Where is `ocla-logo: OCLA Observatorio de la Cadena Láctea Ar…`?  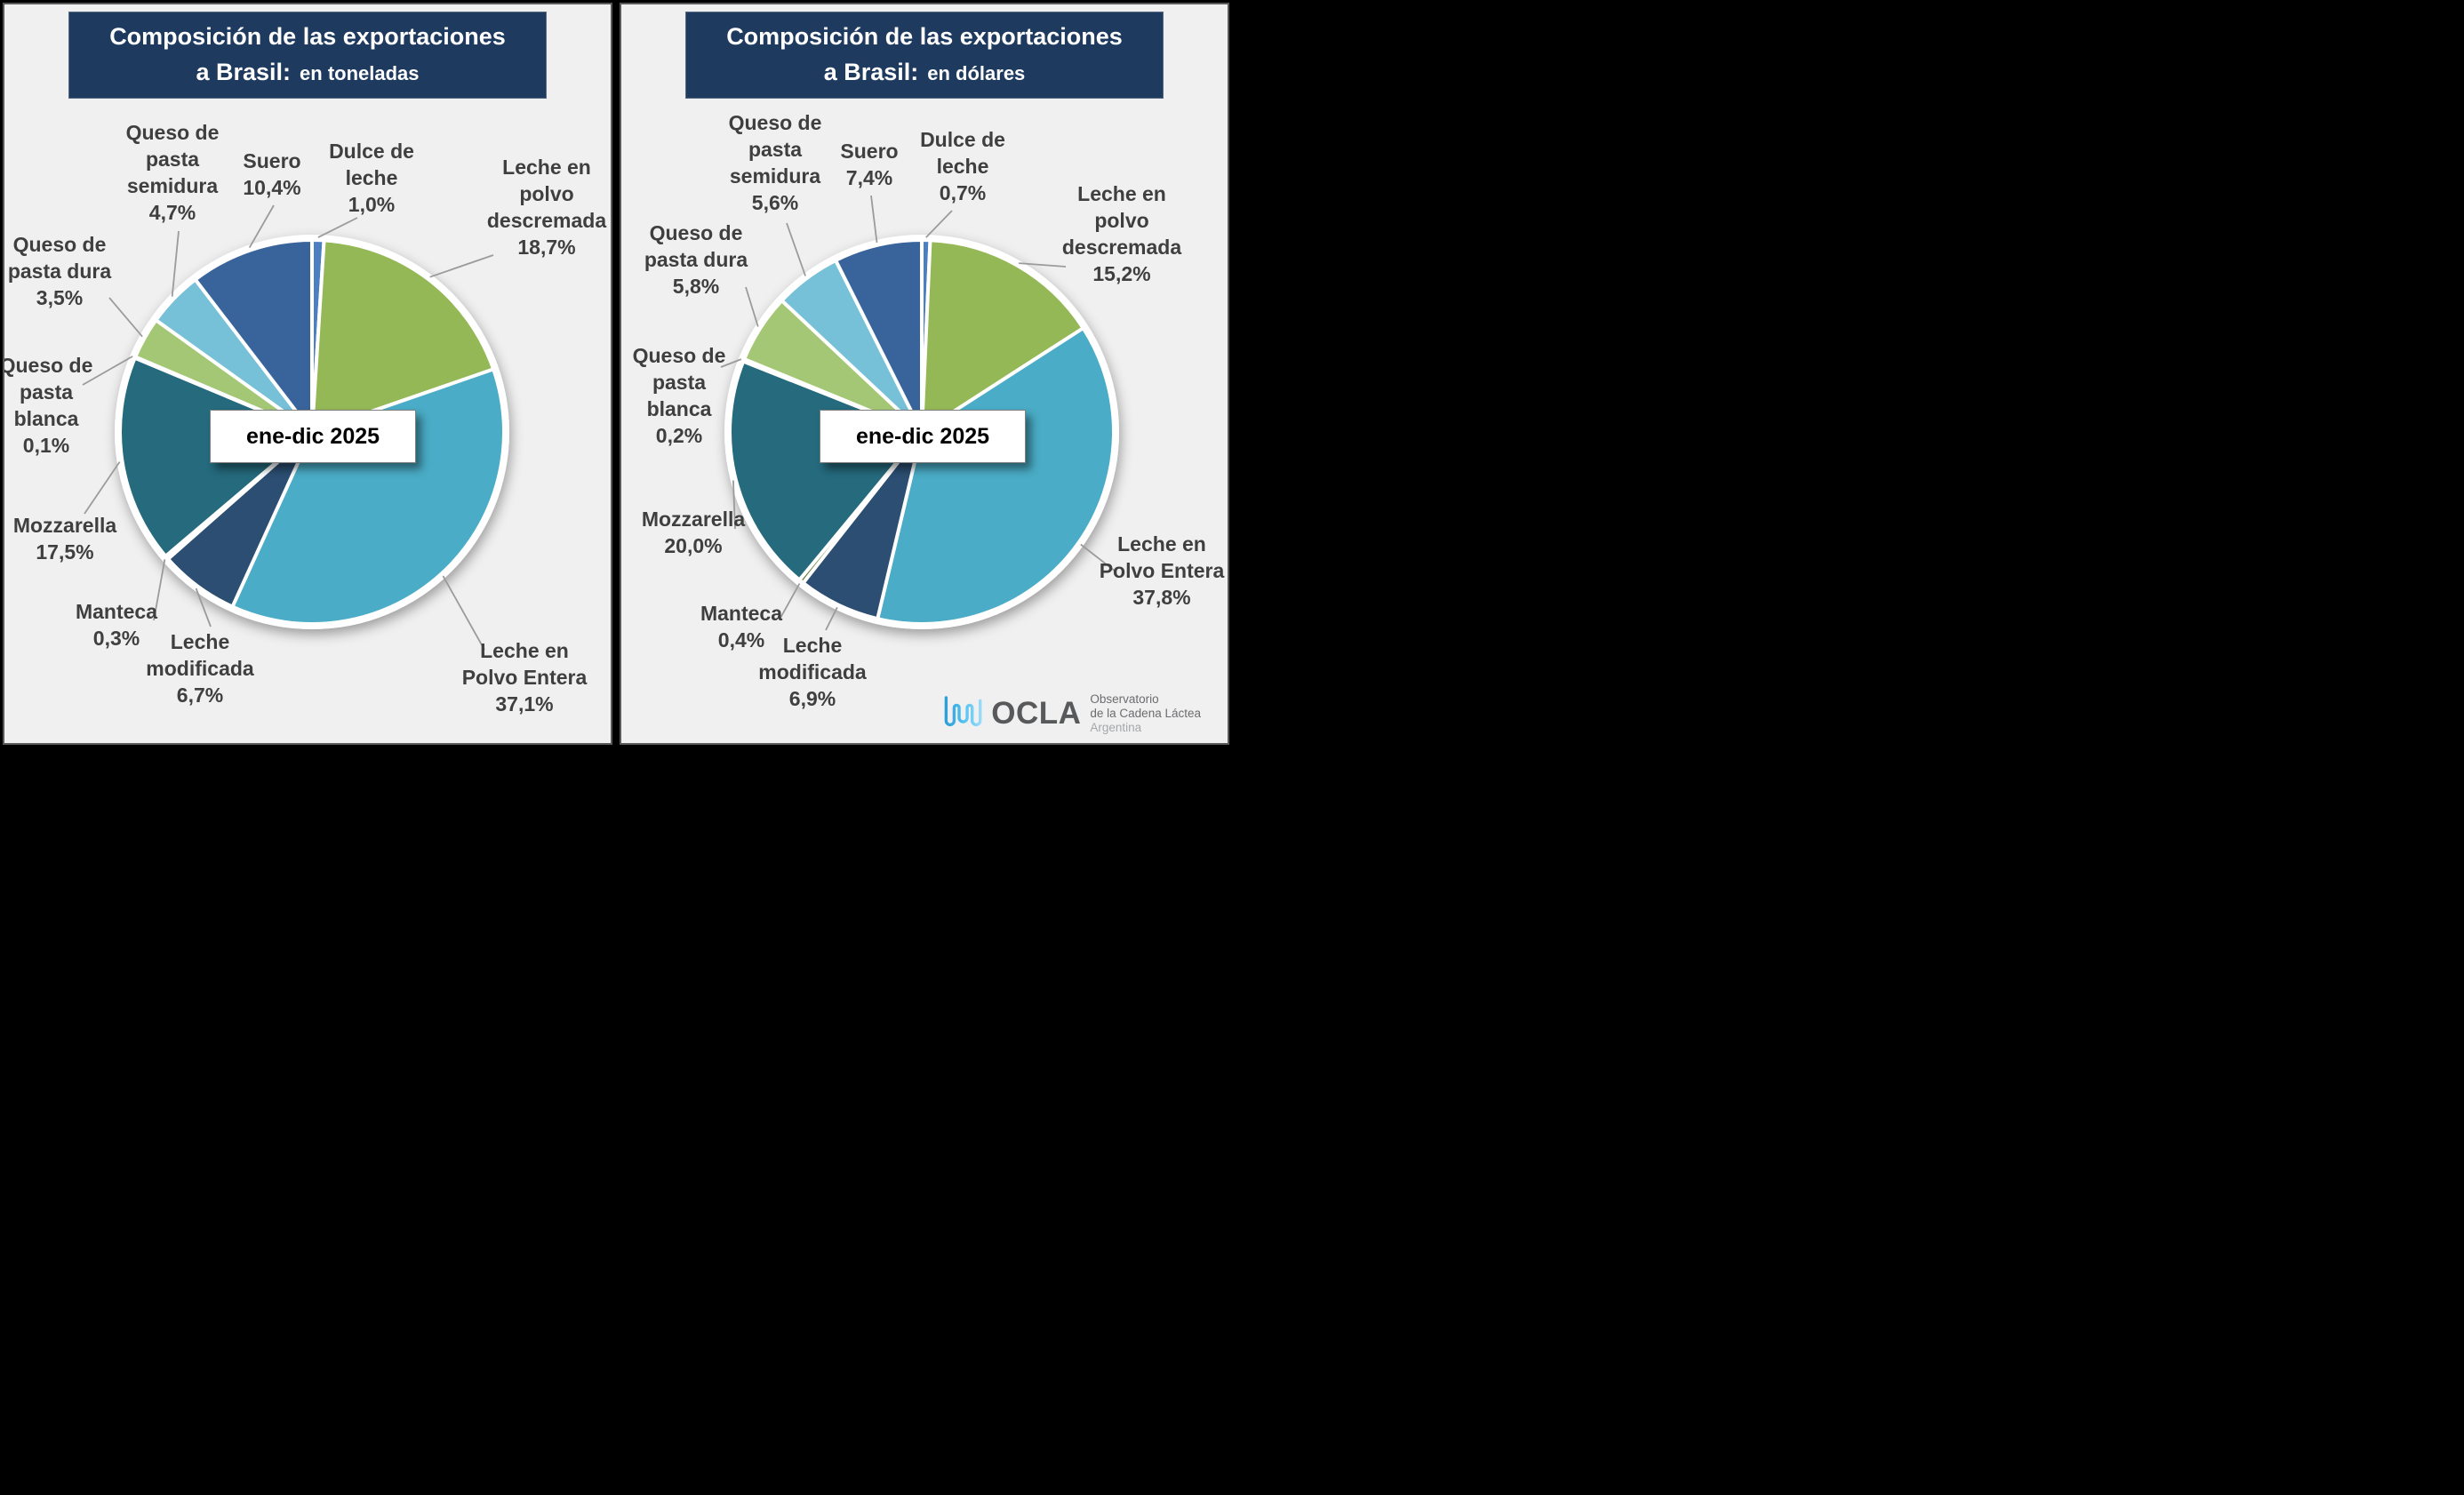 ocla-logo: OCLA Observatorio de la Cadena Láctea Ar… is located at coordinates (1072, 714).